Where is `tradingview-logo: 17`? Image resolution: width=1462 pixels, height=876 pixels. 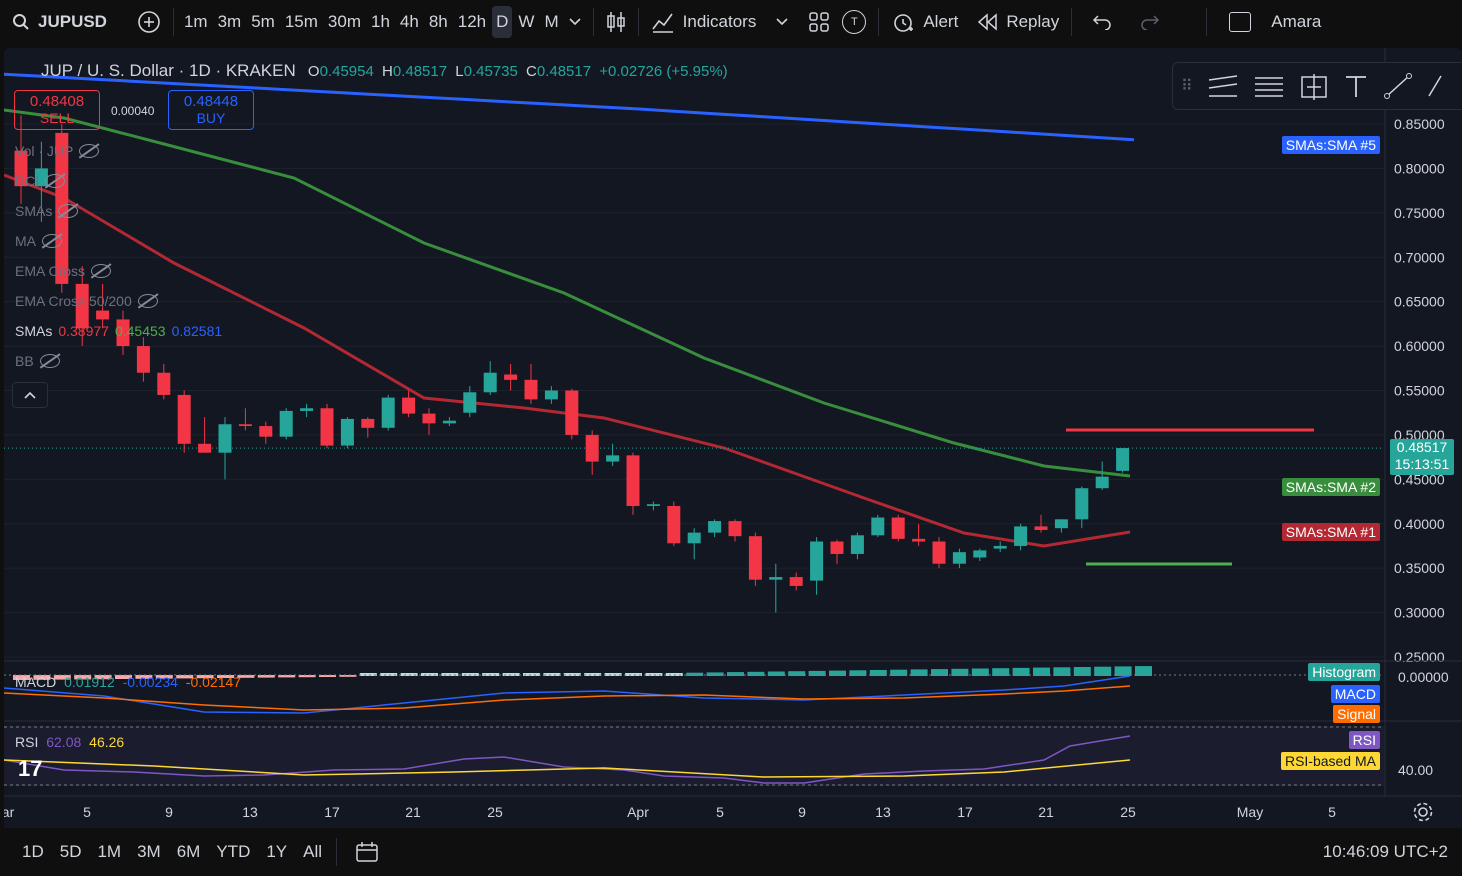
tradingview-logo: 17 is located at coordinates (30, 768).